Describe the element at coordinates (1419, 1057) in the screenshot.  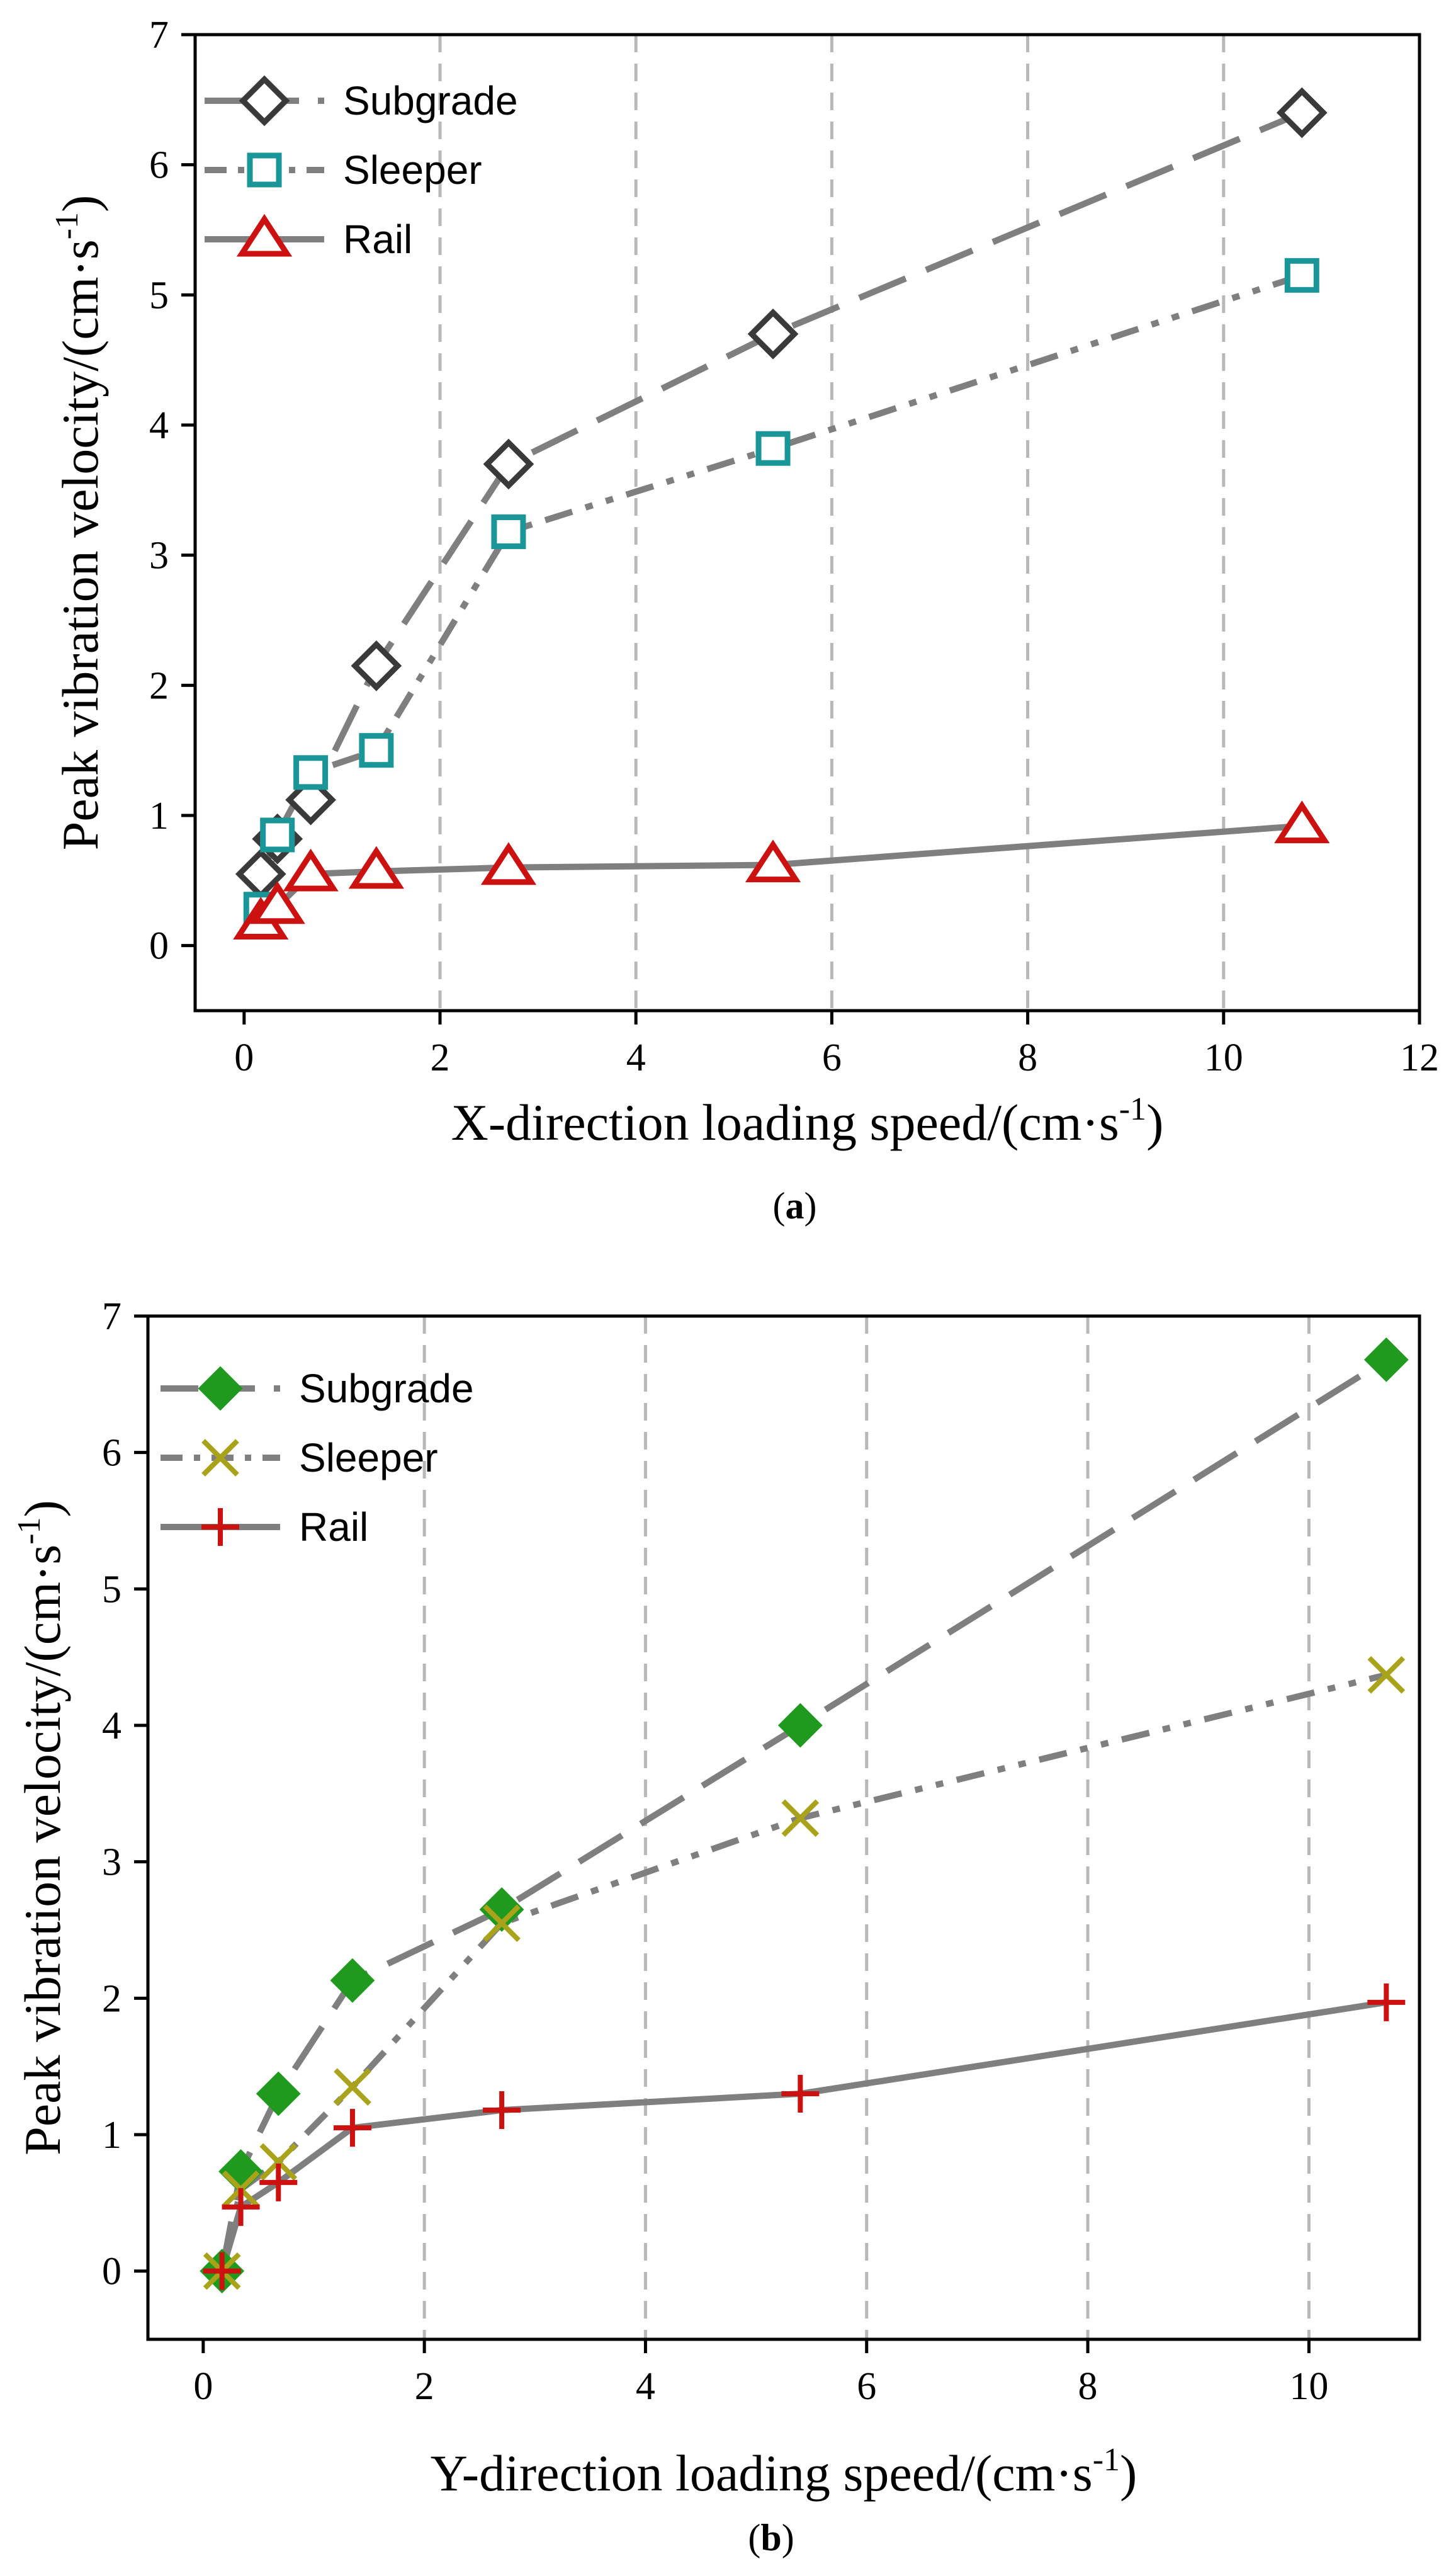
I see `x-tick-label: 12` at that location.